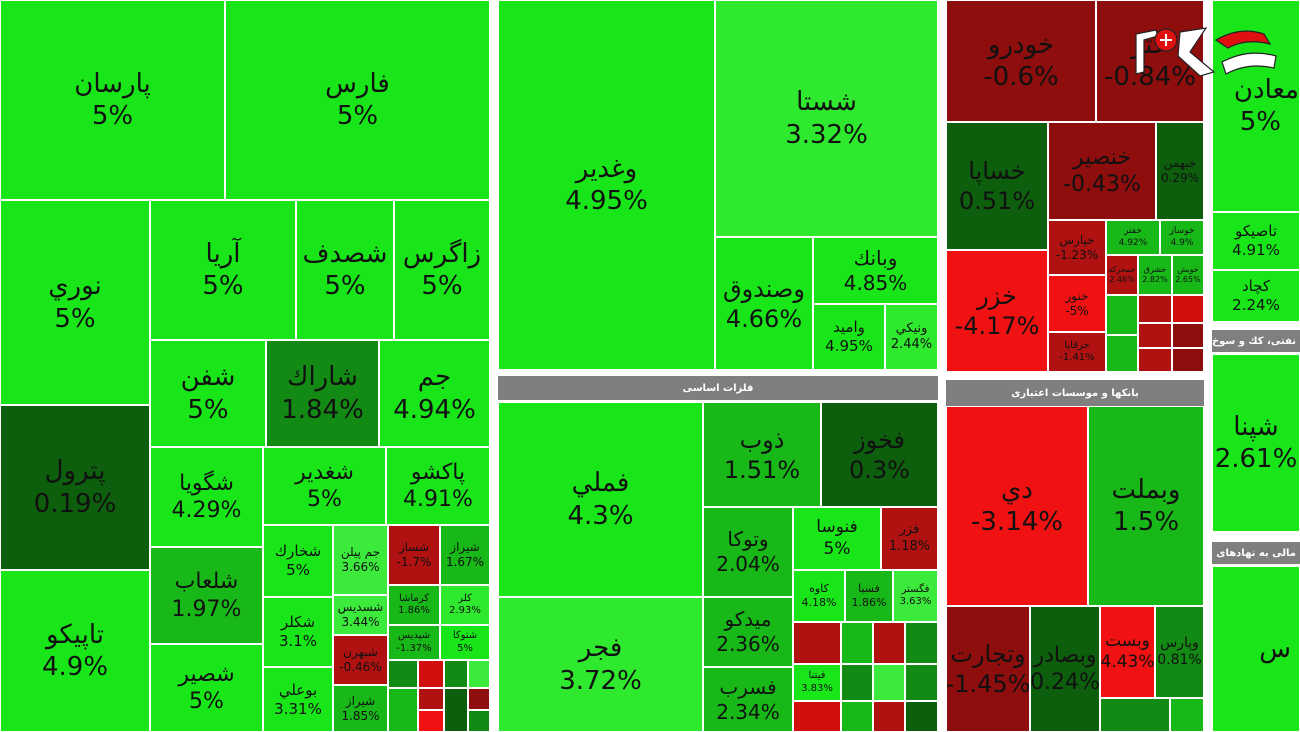 The width and height of the screenshot is (1300, 732). I want to click on tile-shghadir: شغدير 5%, so click(324, 486).